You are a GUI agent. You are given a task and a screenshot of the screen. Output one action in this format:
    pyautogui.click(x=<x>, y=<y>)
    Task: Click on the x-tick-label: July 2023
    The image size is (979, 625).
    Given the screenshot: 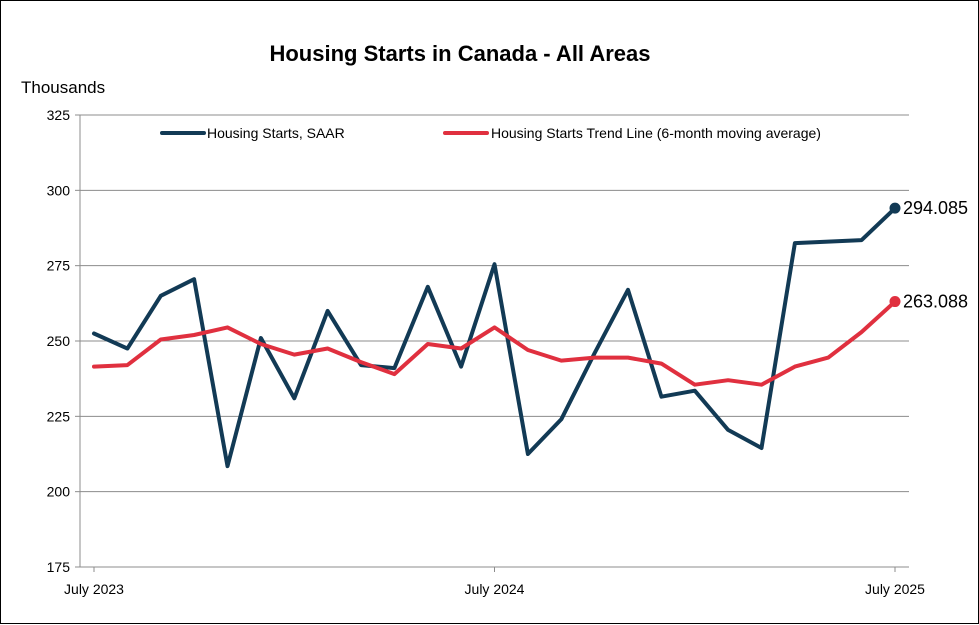 What is the action you would take?
    pyautogui.click(x=94, y=589)
    